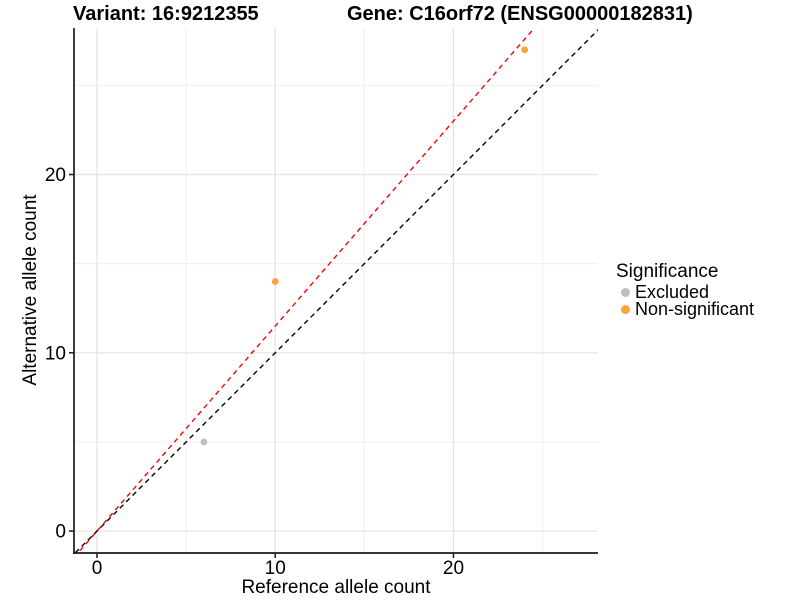 The height and width of the screenshot is (600, 800). What do you see at coordinates (625, 292) in the screenshot?
I see `excluded-dot-icon` at bounding box center [625, 292].